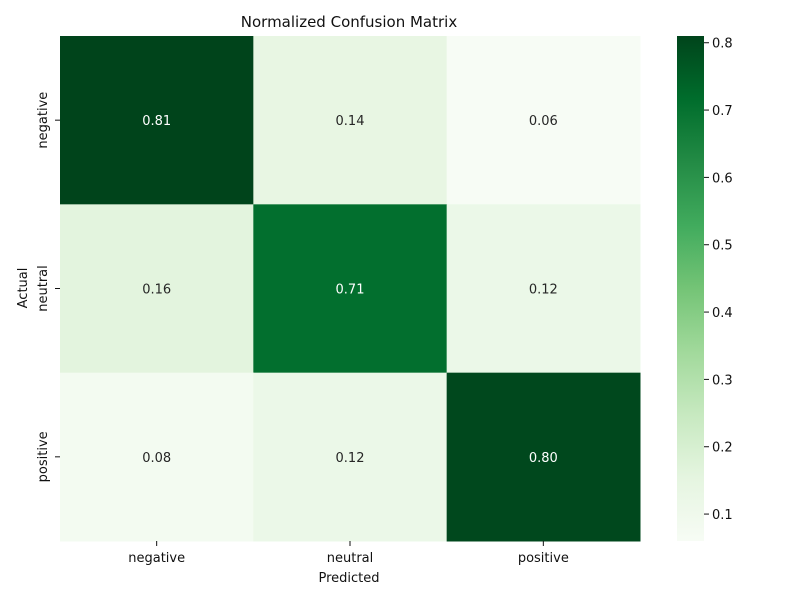 Image resolution: width=800 pixels, height=600 pixels. I want to click on cell-value-label: 0.81, so click(156, 121).